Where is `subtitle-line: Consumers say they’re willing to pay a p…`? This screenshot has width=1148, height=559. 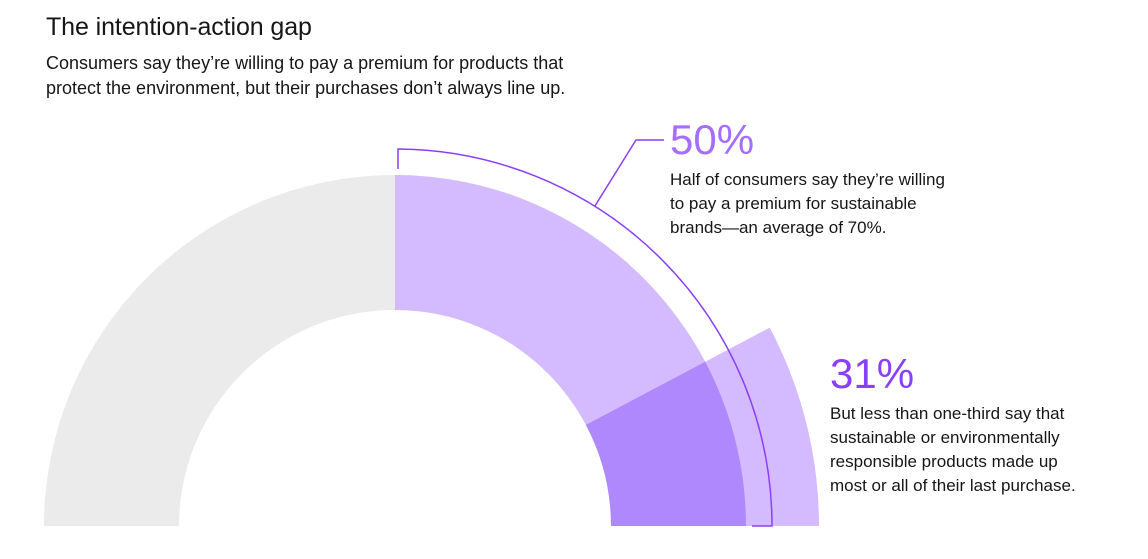 subtitle-line: Consumers say they’re willing to pay a p… is located at coordinates (305, 63).